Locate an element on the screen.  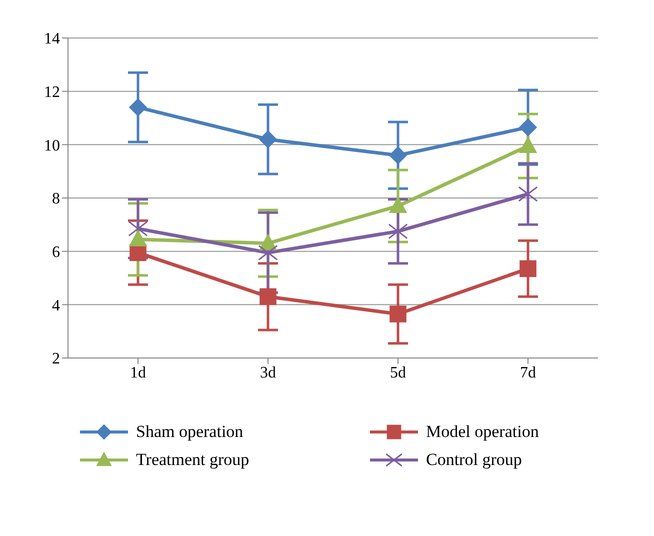
legend-label: Control group is located at coordinates (474, 460).